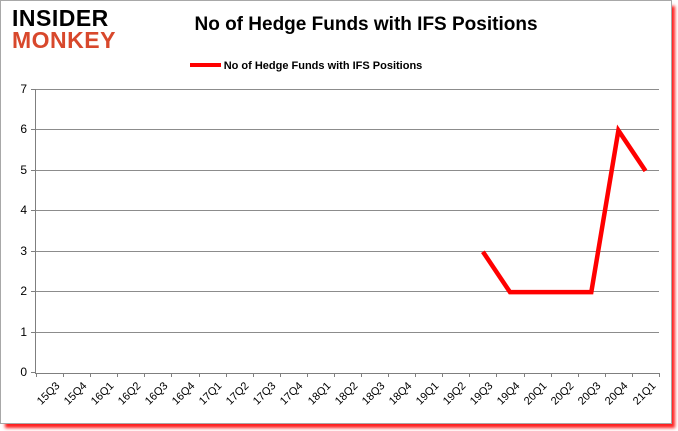 The height and width of the screenshot is (431, 678). Describe the element at coordinates (292, 394) in the screenshot. I see `x-axis-label: 17Q4` at that location.